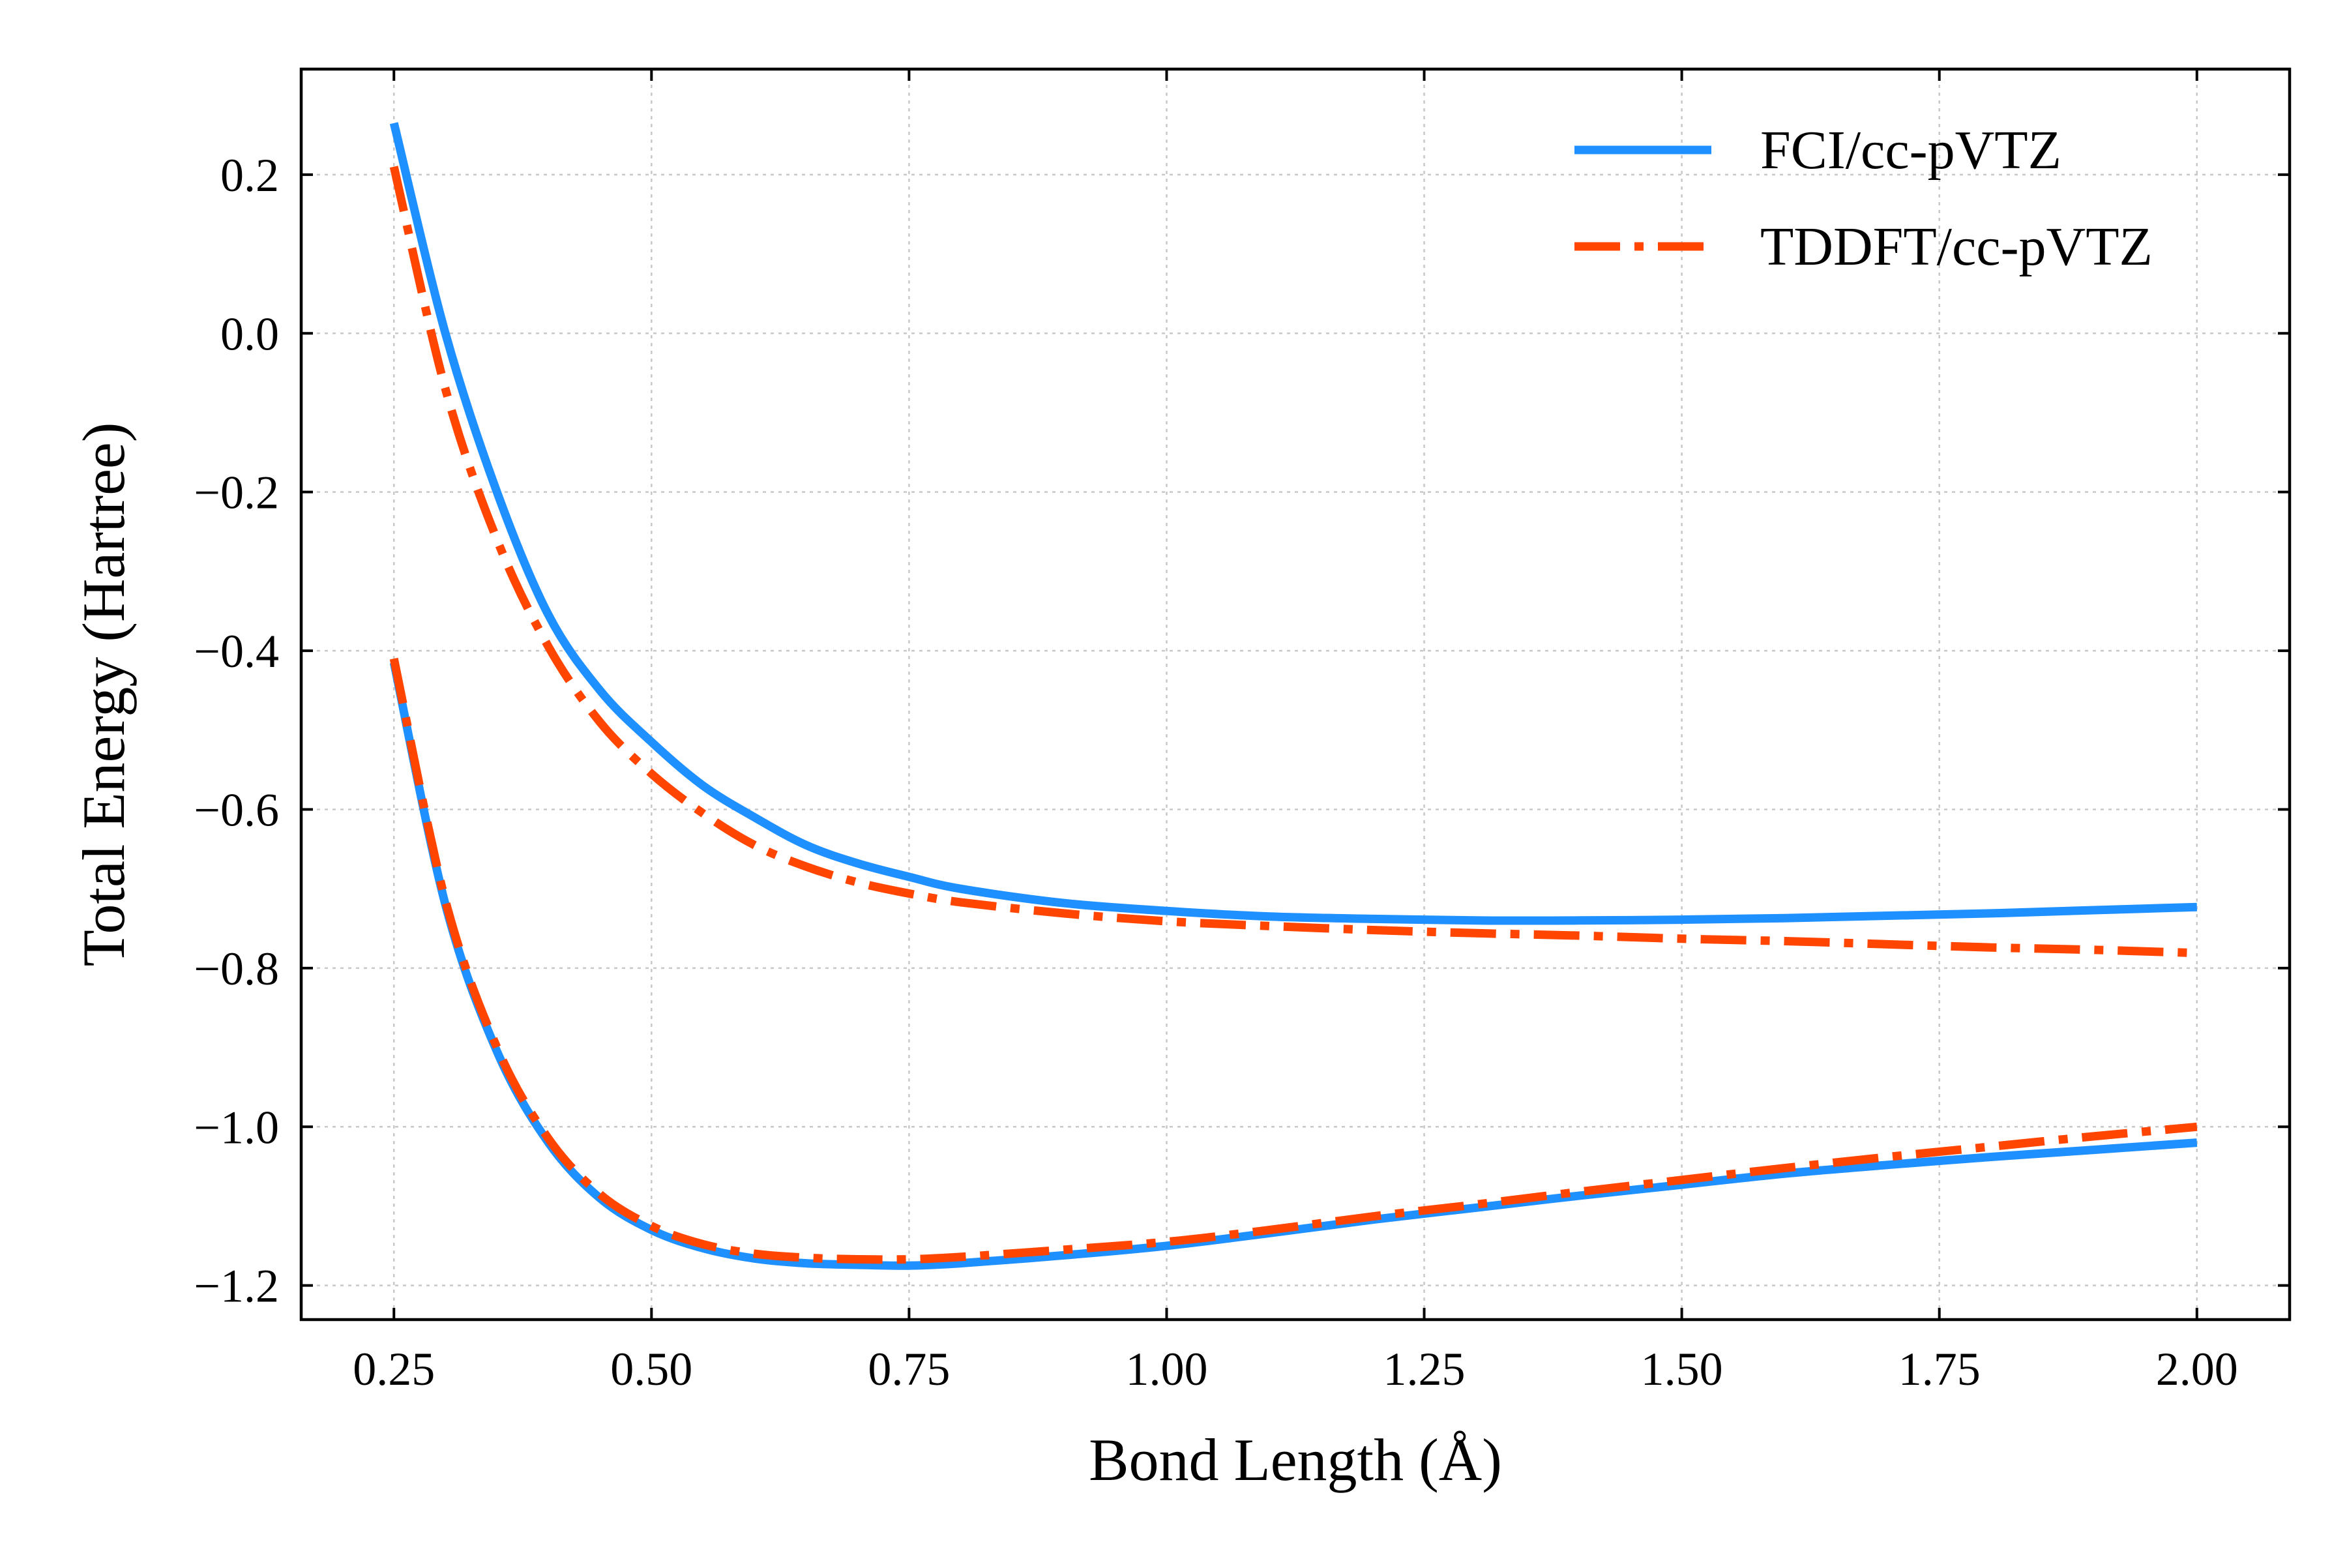  Describe the element at coordinates (103, 694) in the screenshot. I see `y-axis-title: Total Energy (Hartree)` at that location.